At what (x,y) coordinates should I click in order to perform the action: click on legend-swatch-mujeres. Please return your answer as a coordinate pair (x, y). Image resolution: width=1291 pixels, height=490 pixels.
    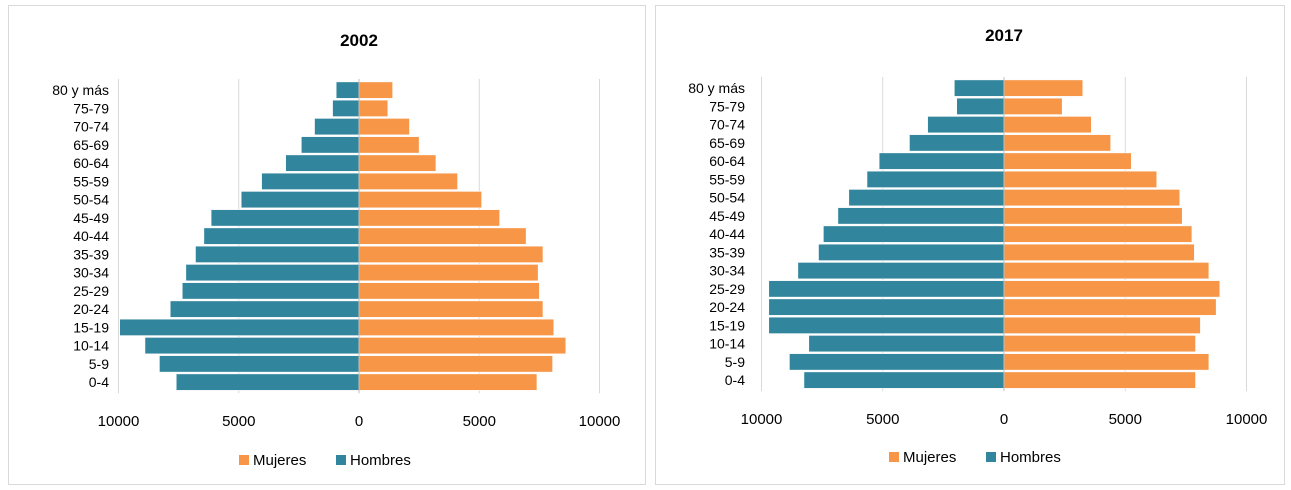
    Looking at the image, I should click on (894, 457).